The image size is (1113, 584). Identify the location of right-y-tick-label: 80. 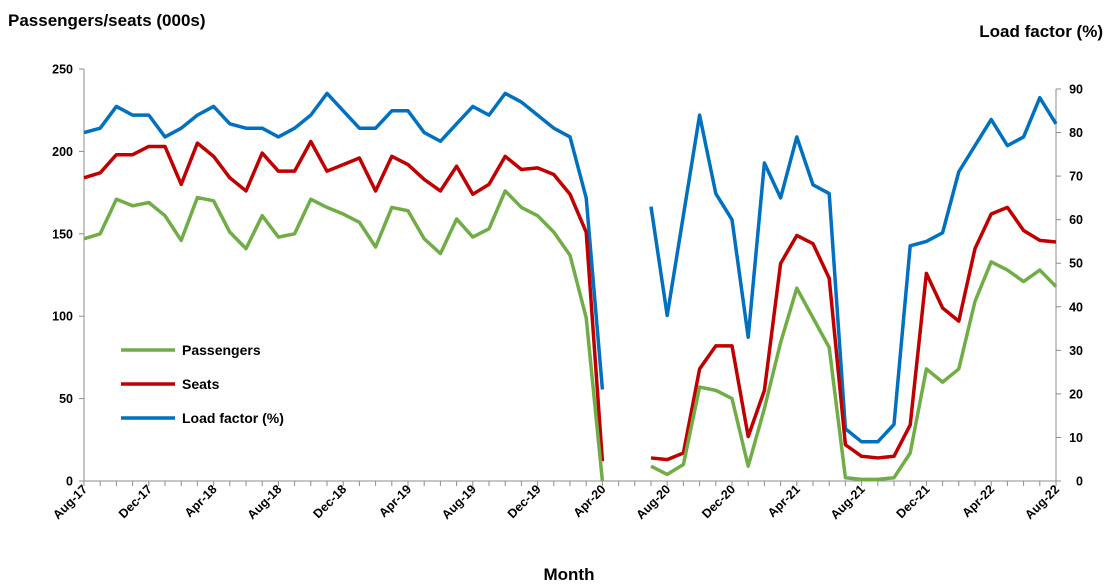
(1076, 133).